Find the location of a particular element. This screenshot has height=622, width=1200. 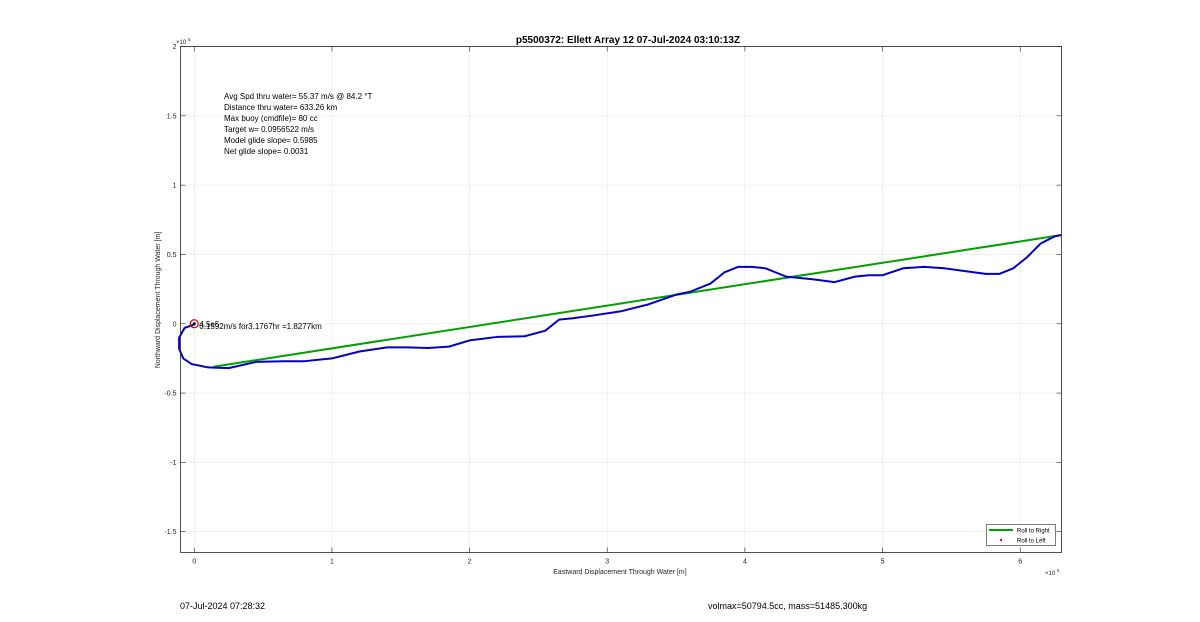

y-tick-label: 1 is located at coordinates (175, 186).